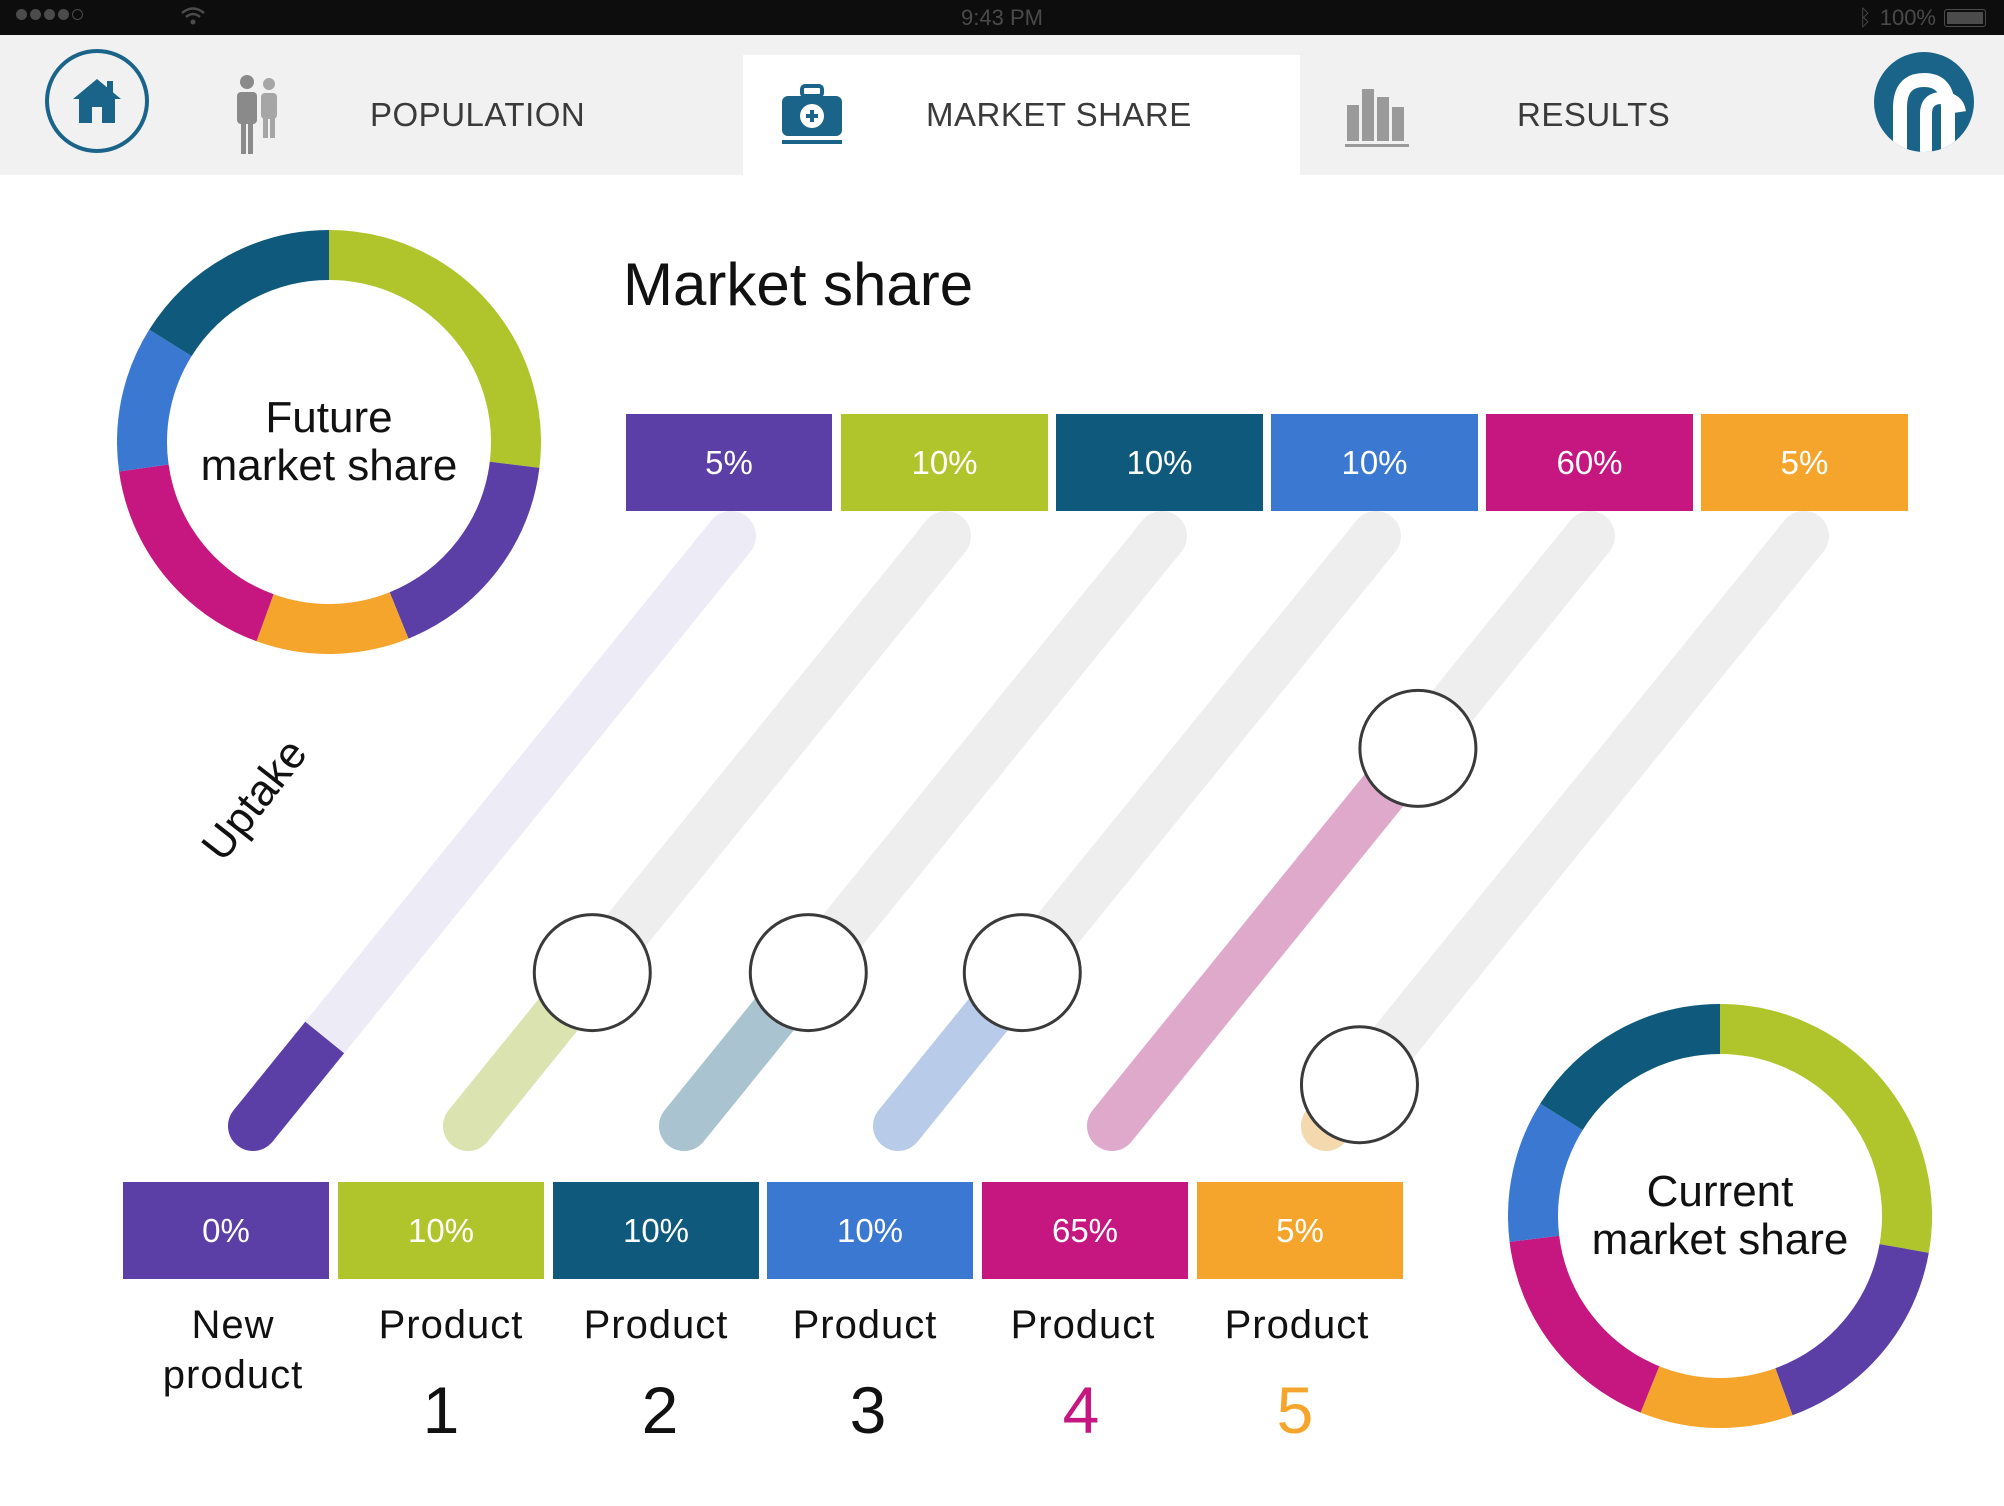  Describe the element at coordinates (729, 462) in the screenshot. I see `future-share-new-product: 5%` at that location.